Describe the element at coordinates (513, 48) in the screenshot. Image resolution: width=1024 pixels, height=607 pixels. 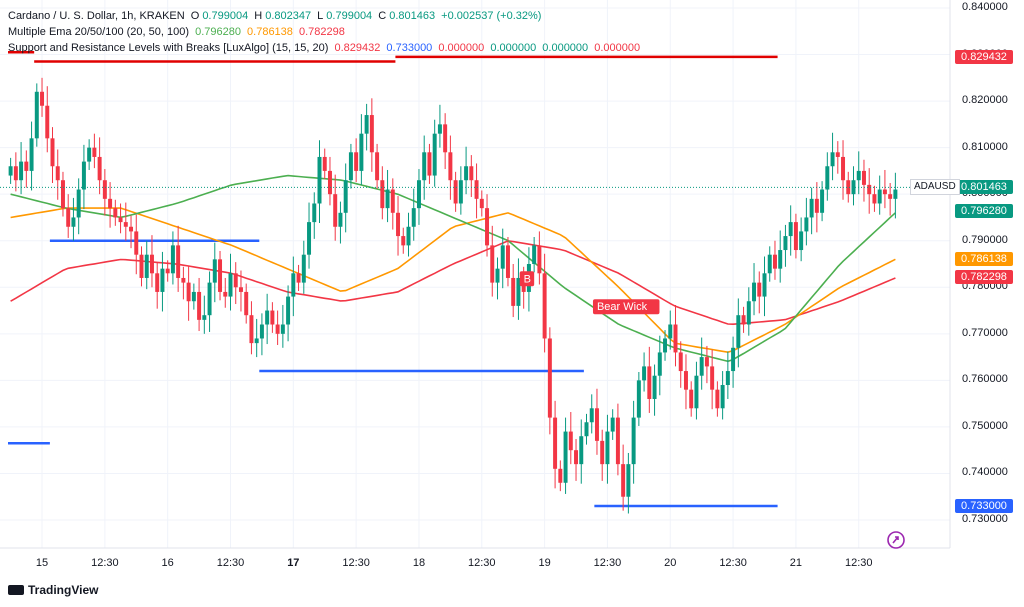
I see `sr-value-4: 0.000000` at that location.